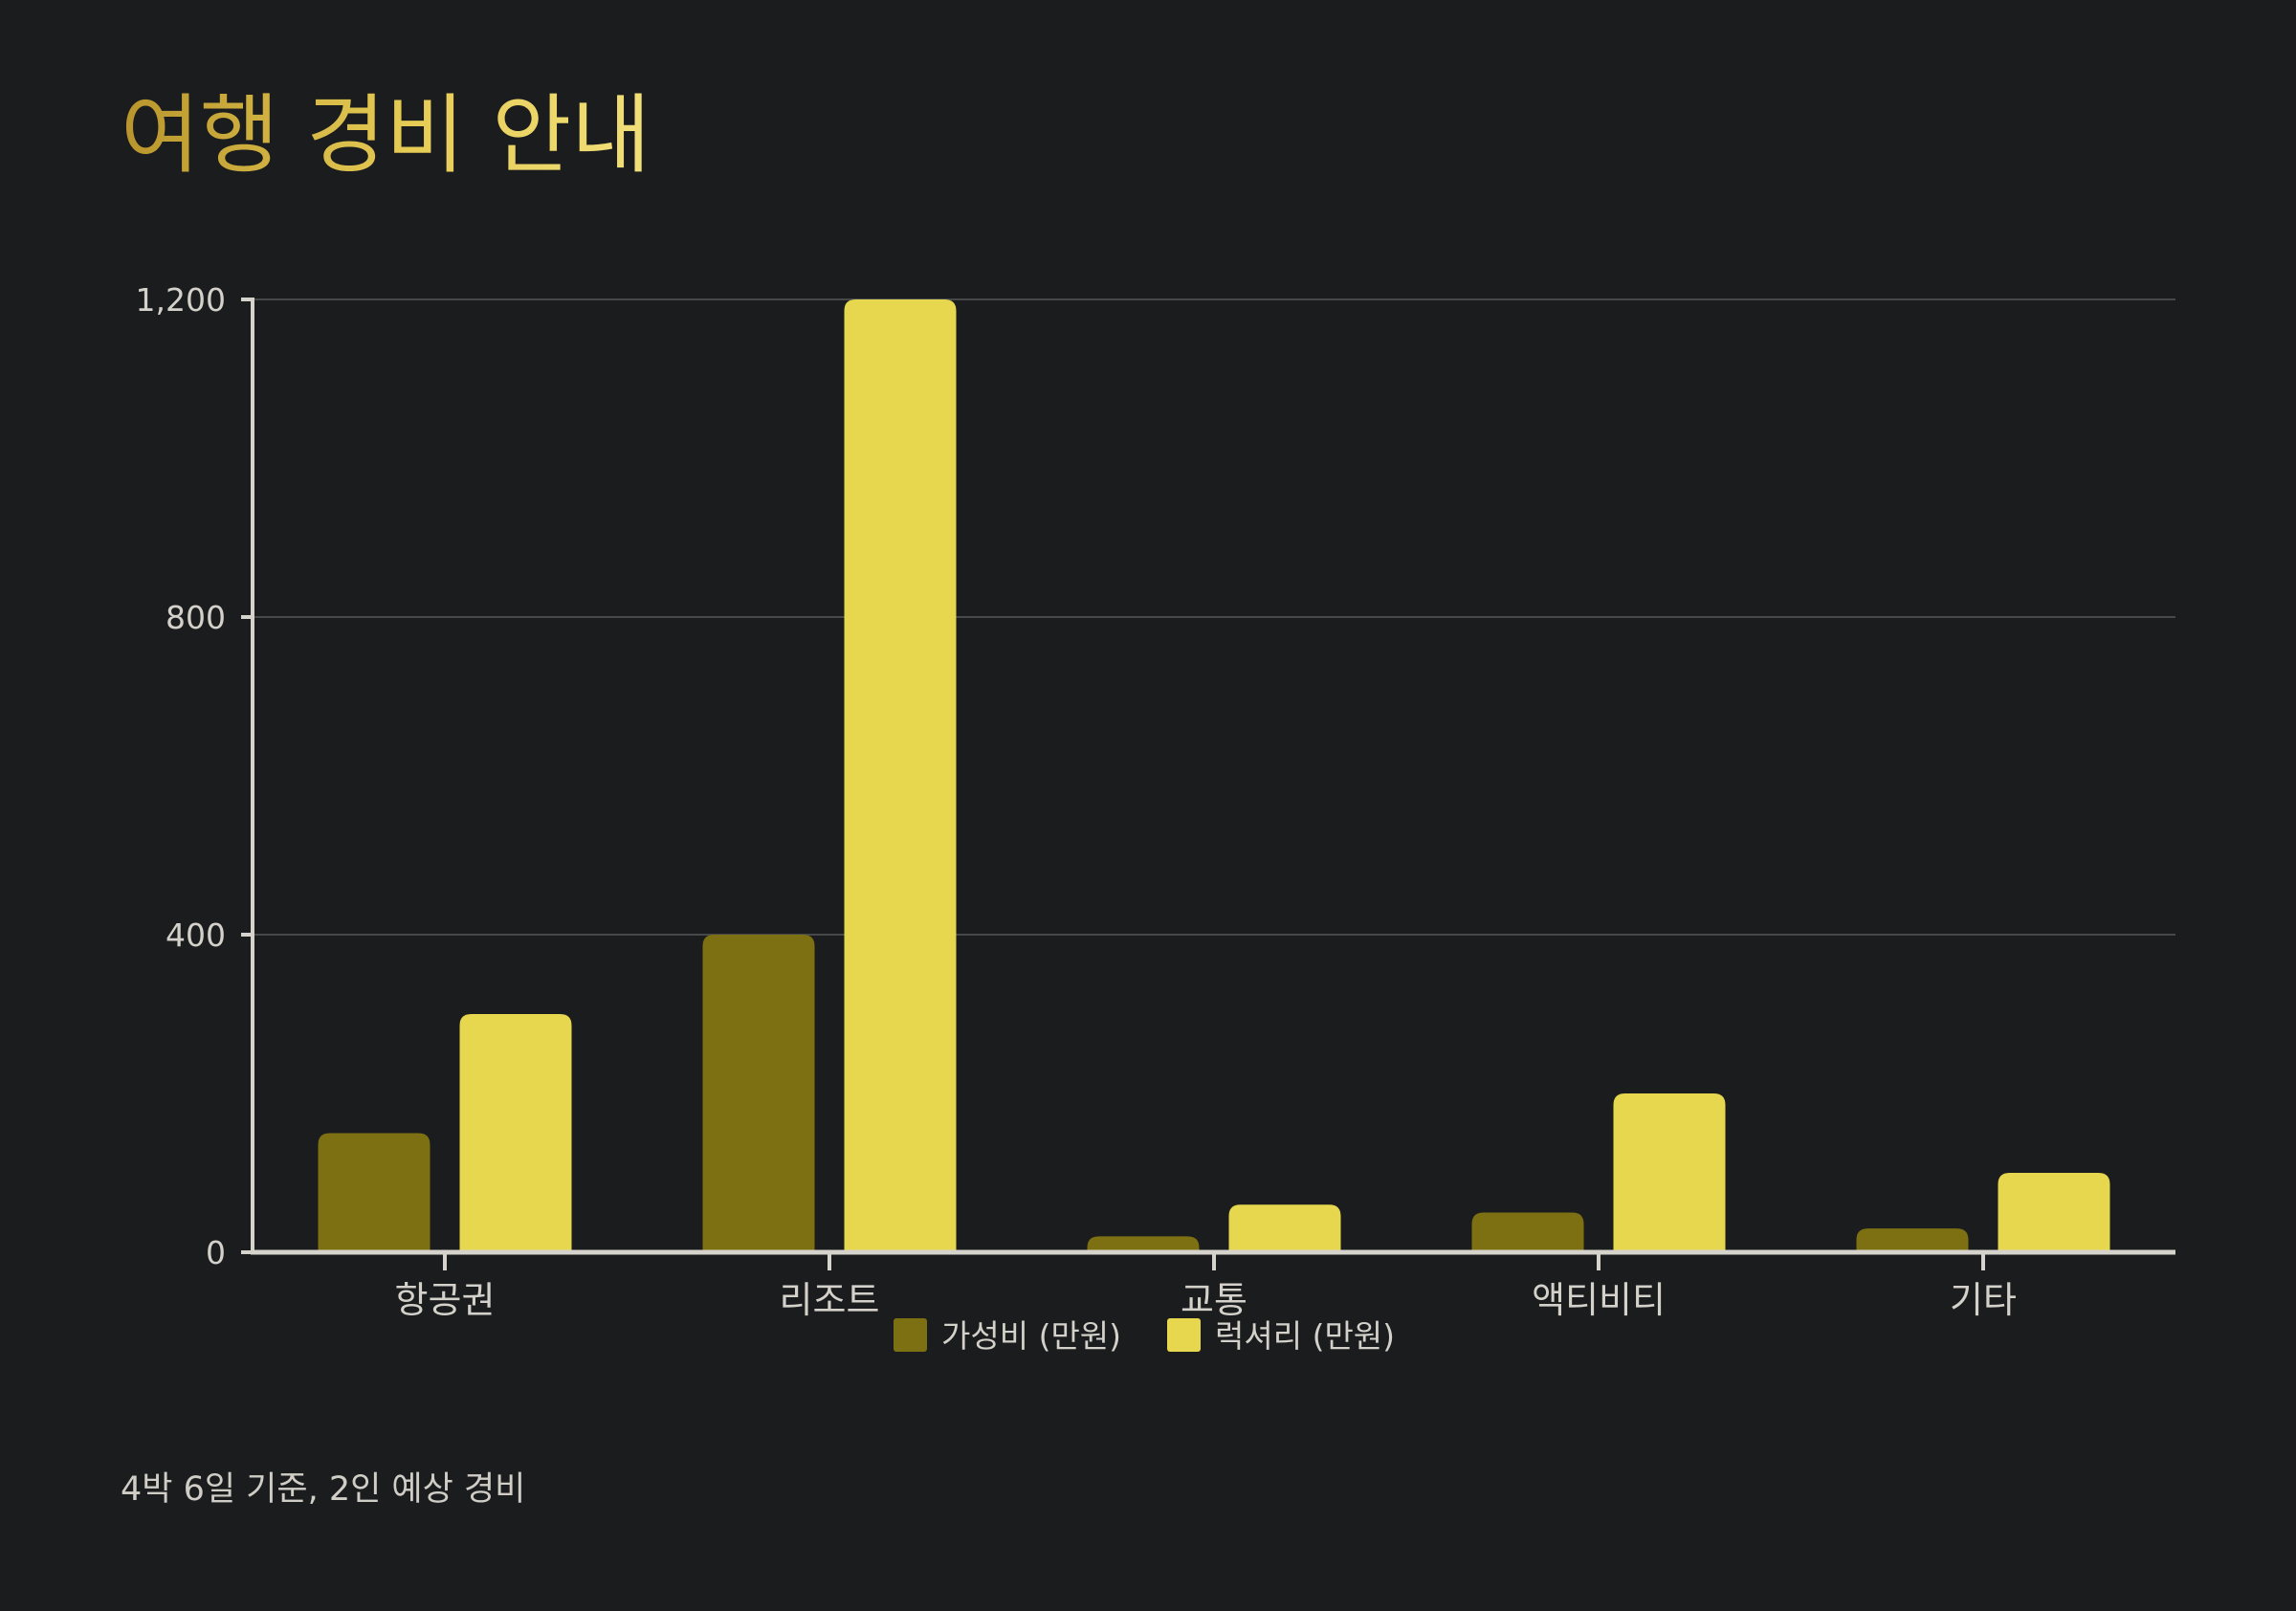 The width and height of the screenshot is (2296, 1611). What do you see at coordinates (323, 1489) in the screenshot?
I see `chart-footnote: 4박 6일 기준, 2인 예상 경비` at bounding box center [323, 1489].